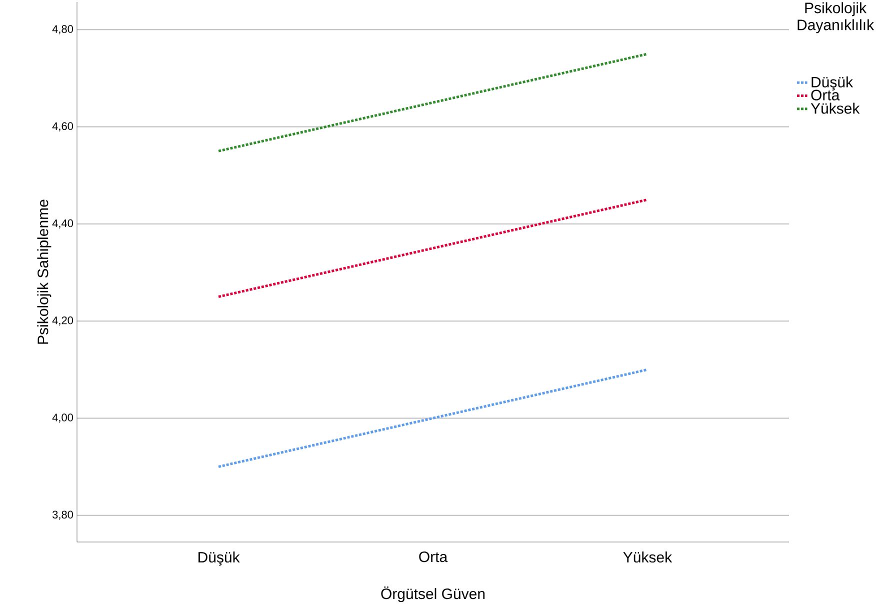  I want to click on y-tick-label: 4,20, so click(63, 321).